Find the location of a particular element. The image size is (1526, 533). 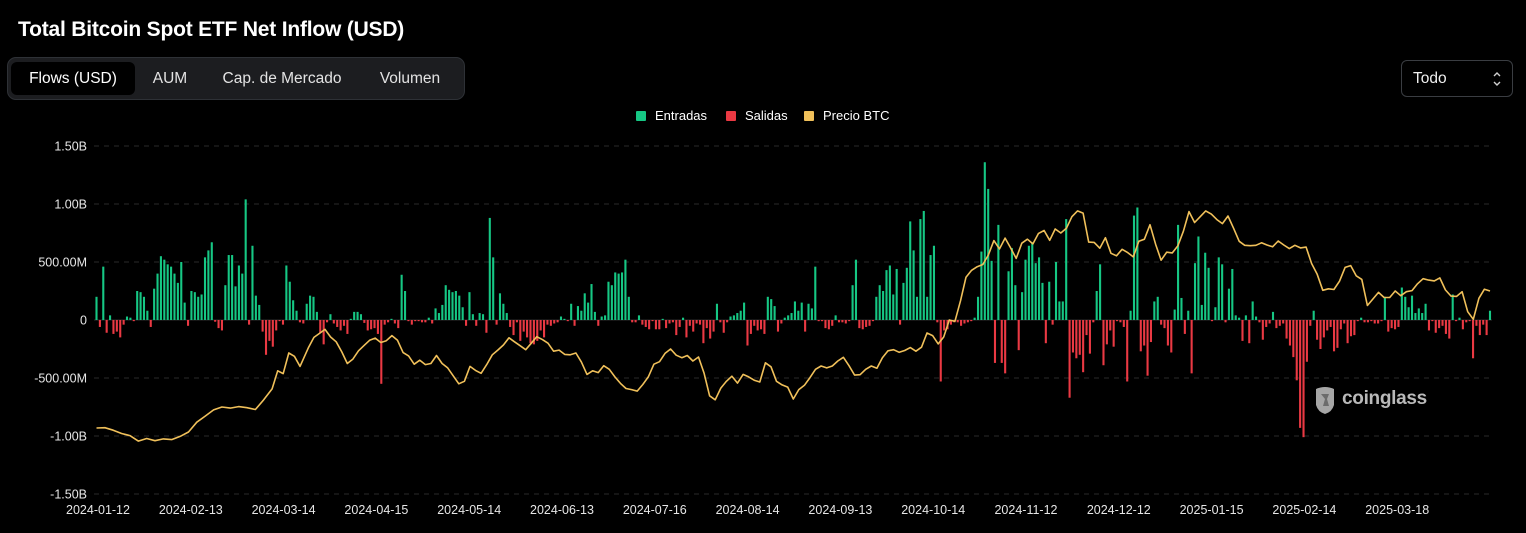

x-tick-label: 2024-03-14 is located at coordinates (284, 510).